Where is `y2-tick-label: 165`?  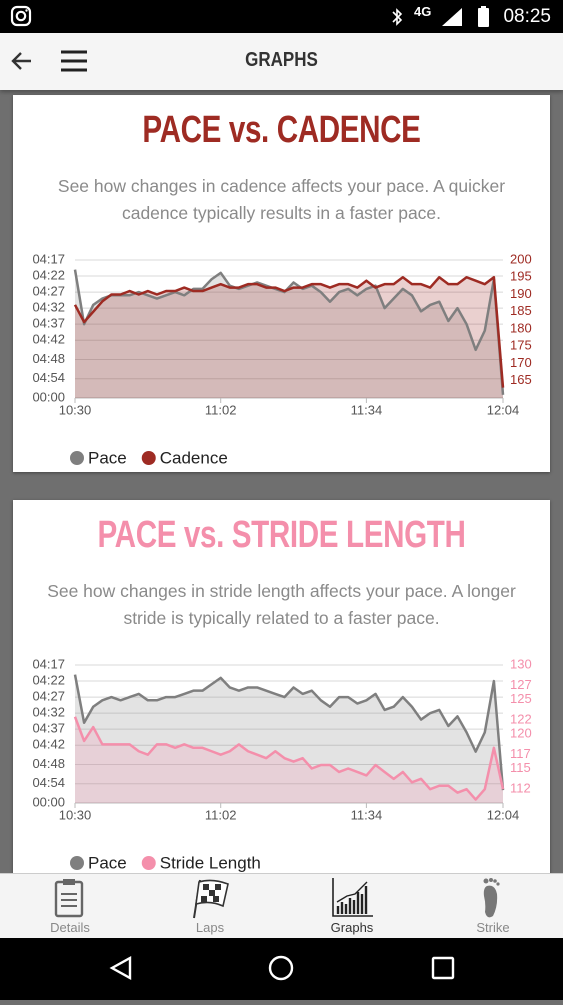
y2-tick-label: 165 is located at coordinates (521, 379).